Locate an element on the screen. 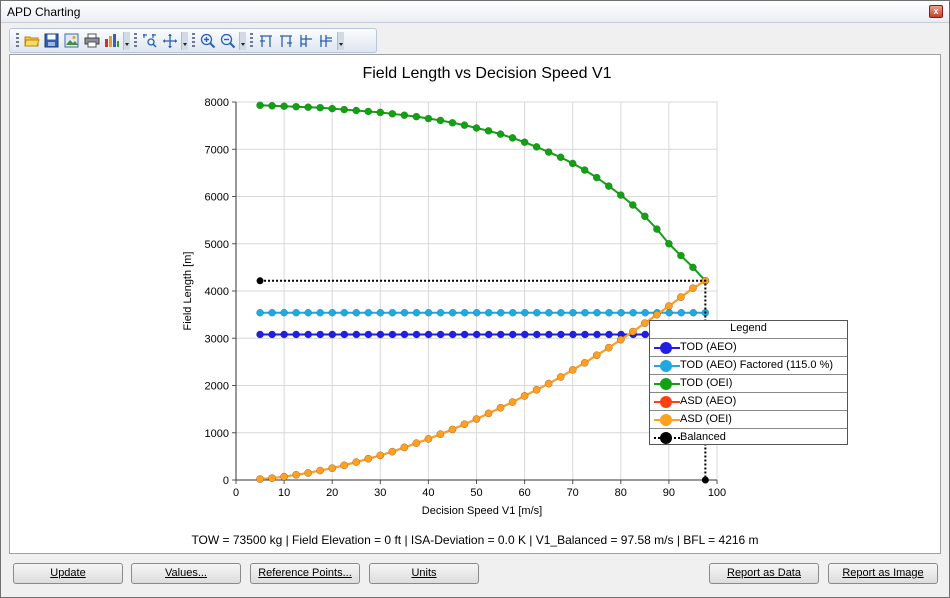 This screenshot has width=950, height=598. x-axis-label: Decision Speed V1 [m/s] is located at coordinates (482, 511).